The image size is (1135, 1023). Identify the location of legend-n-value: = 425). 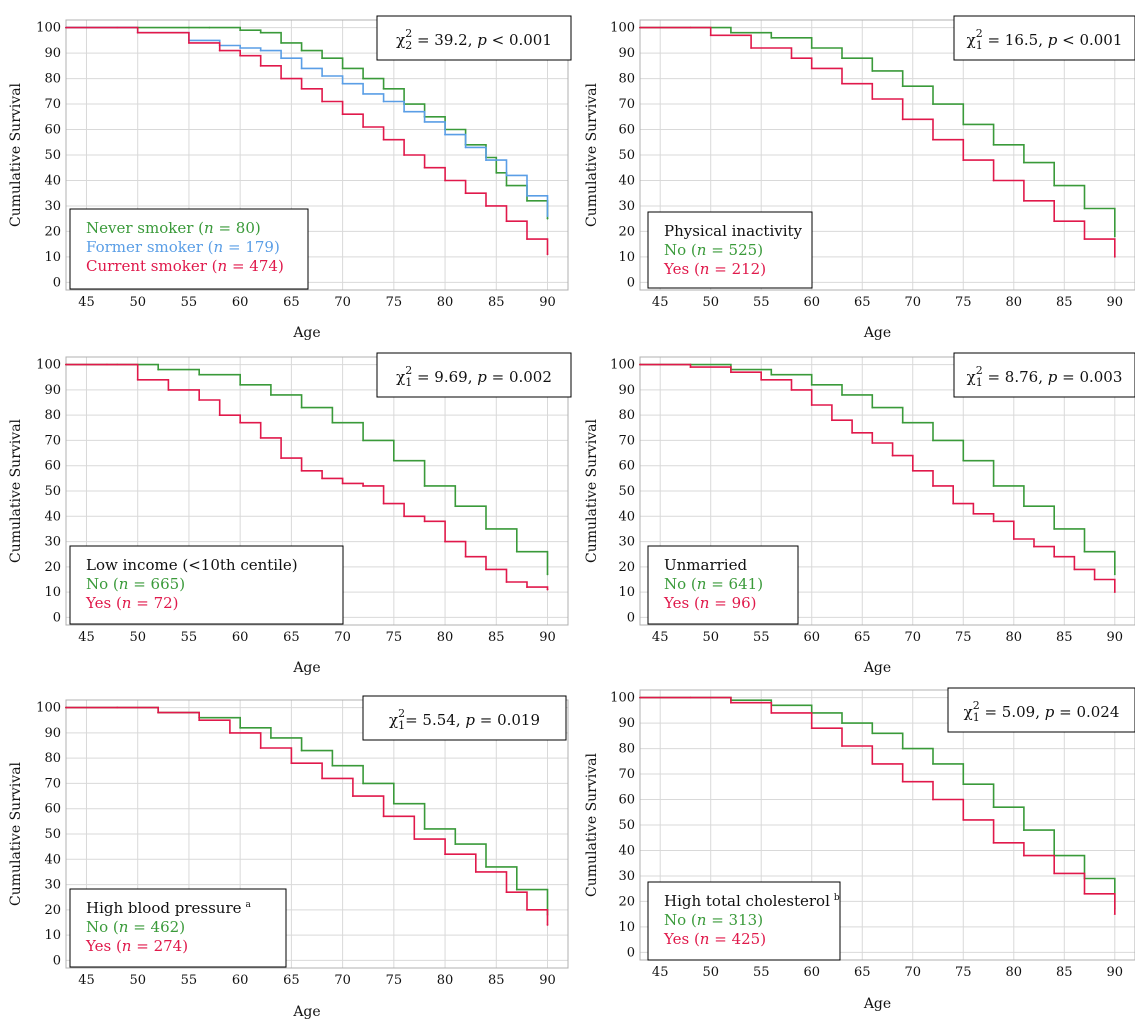
(737, 939).